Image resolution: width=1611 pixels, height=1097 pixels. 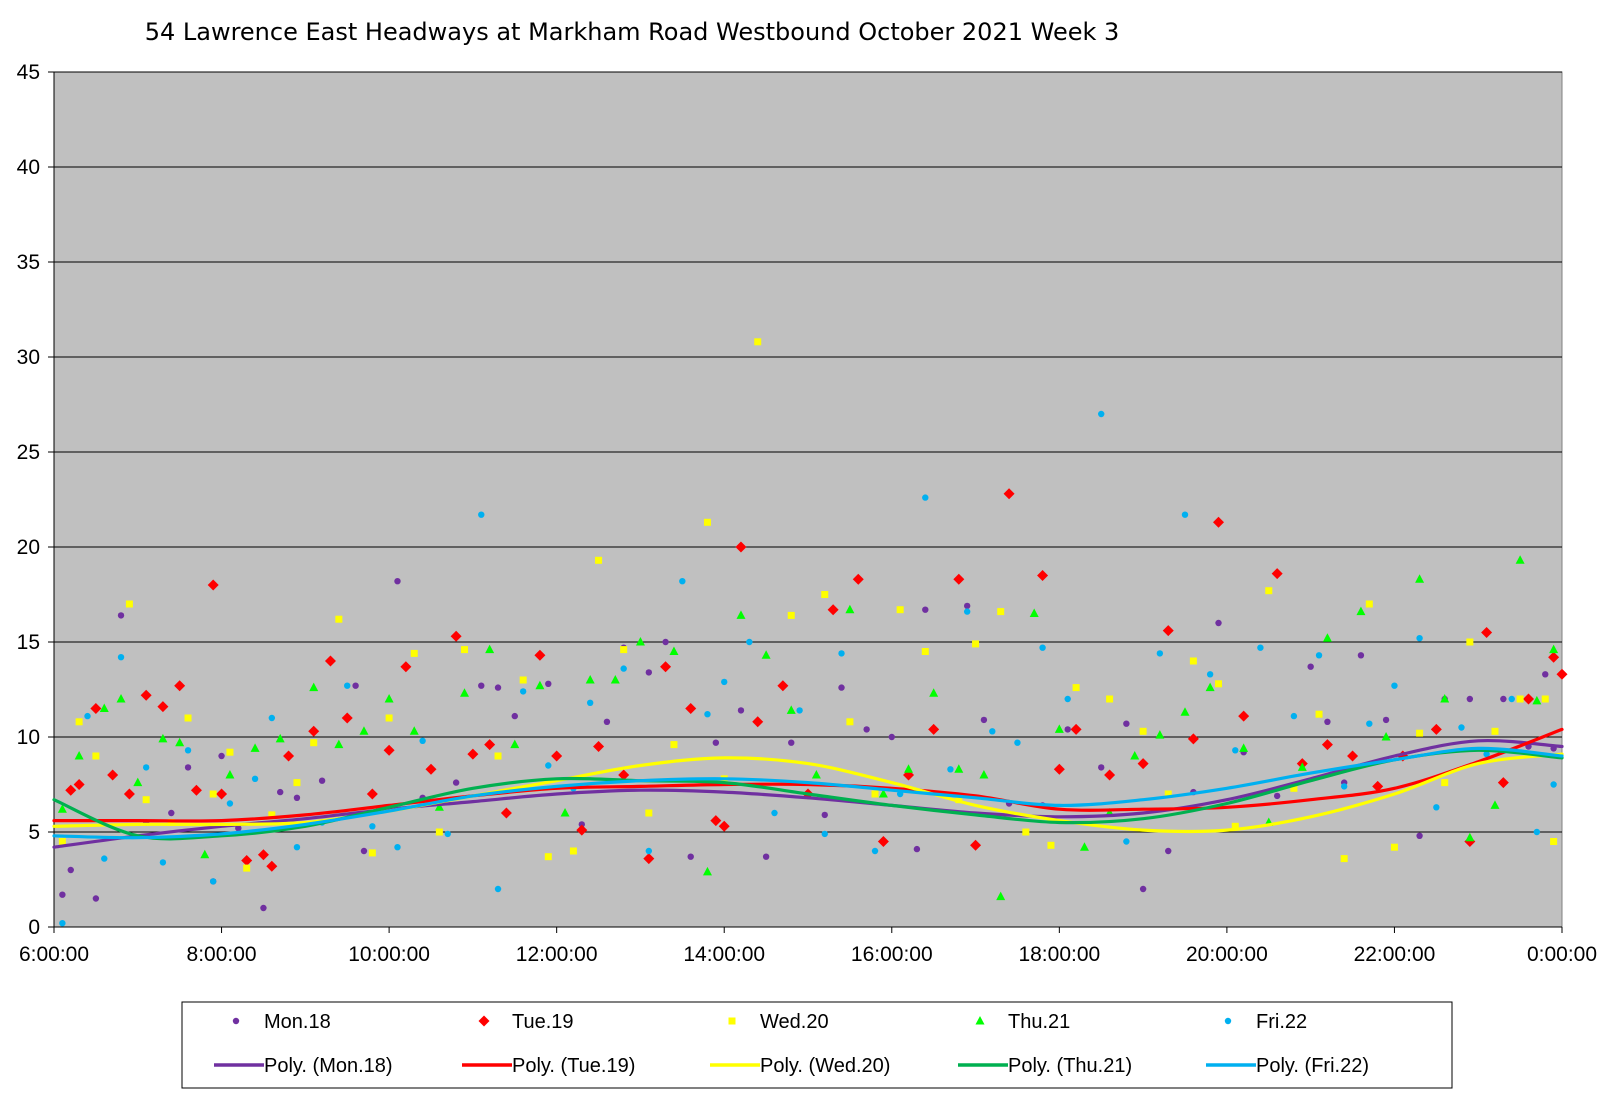 I want to click on x-tick-label: 0:00:00, so click(x=1562, y=954).